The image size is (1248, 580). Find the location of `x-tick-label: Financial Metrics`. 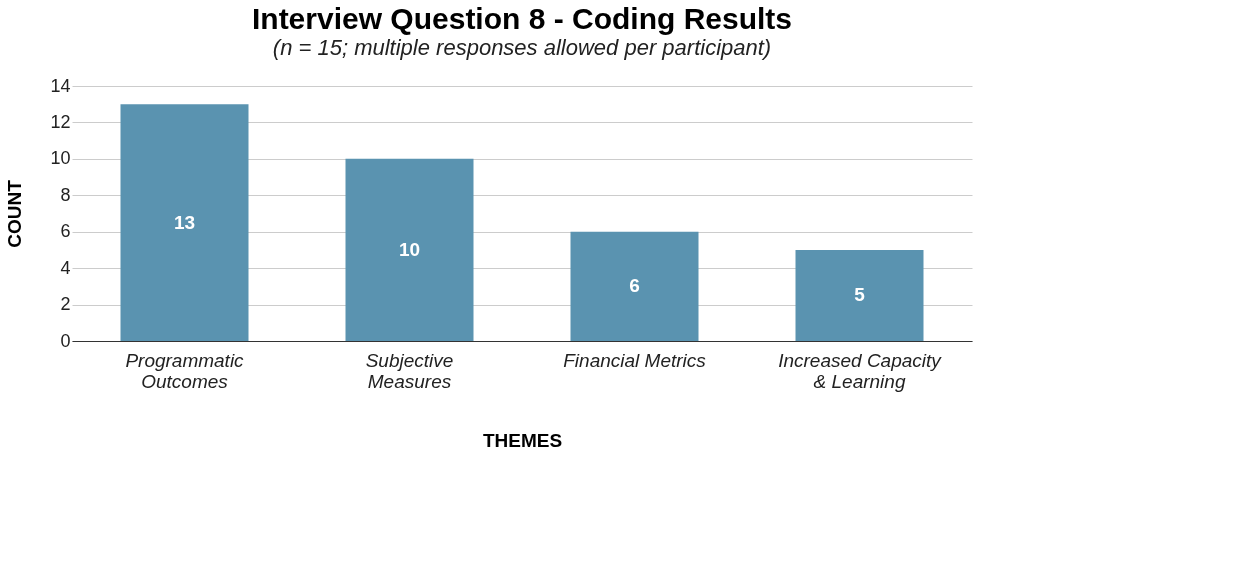

x-tick-label: Financial Metrics is located at coordinates (635, 360).